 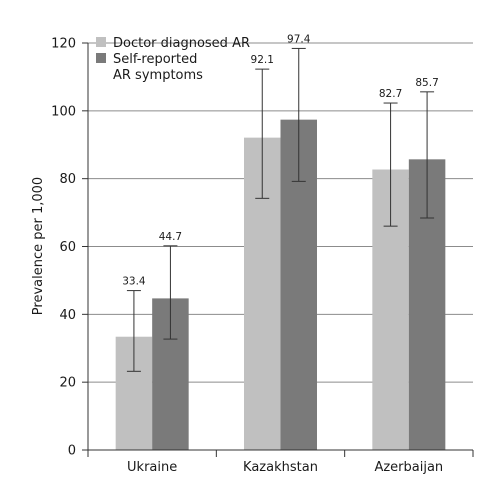 I want to click on data-label: 82.7, so click(x=390, y=94).